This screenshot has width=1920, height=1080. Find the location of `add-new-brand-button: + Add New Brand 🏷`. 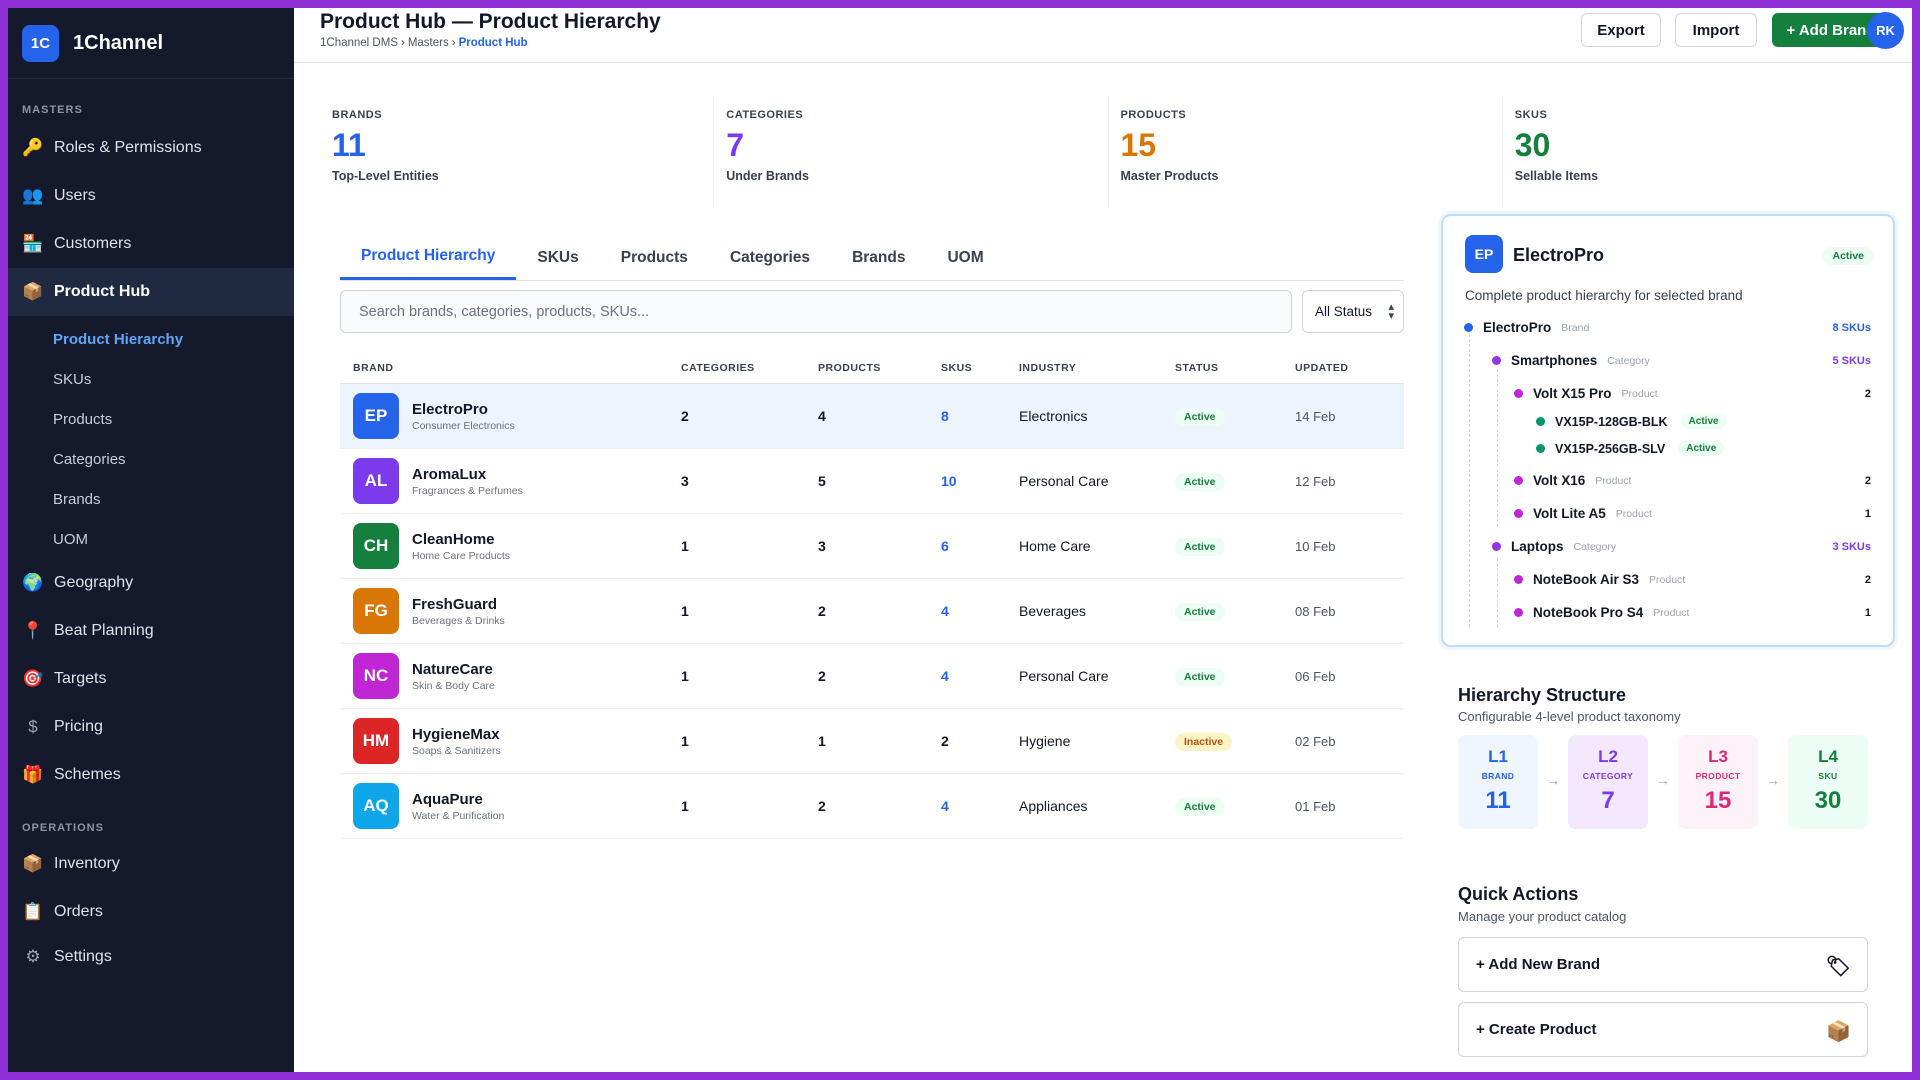

add-new-brand-button: + Add New Brand 🏷 is located at coordinates (1663, 964).